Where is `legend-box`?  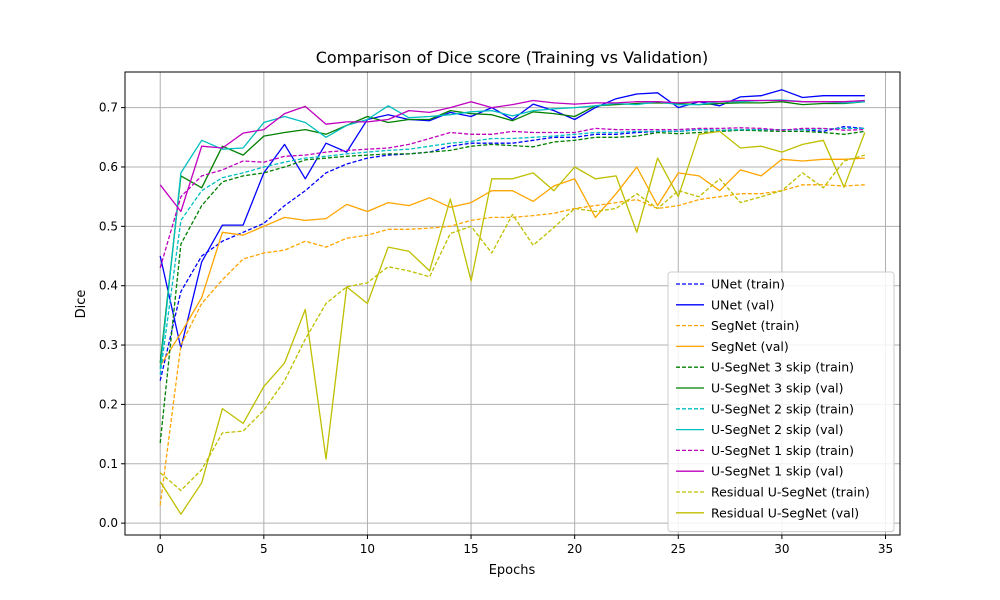 legend-box is located at coordinates (781, 402).